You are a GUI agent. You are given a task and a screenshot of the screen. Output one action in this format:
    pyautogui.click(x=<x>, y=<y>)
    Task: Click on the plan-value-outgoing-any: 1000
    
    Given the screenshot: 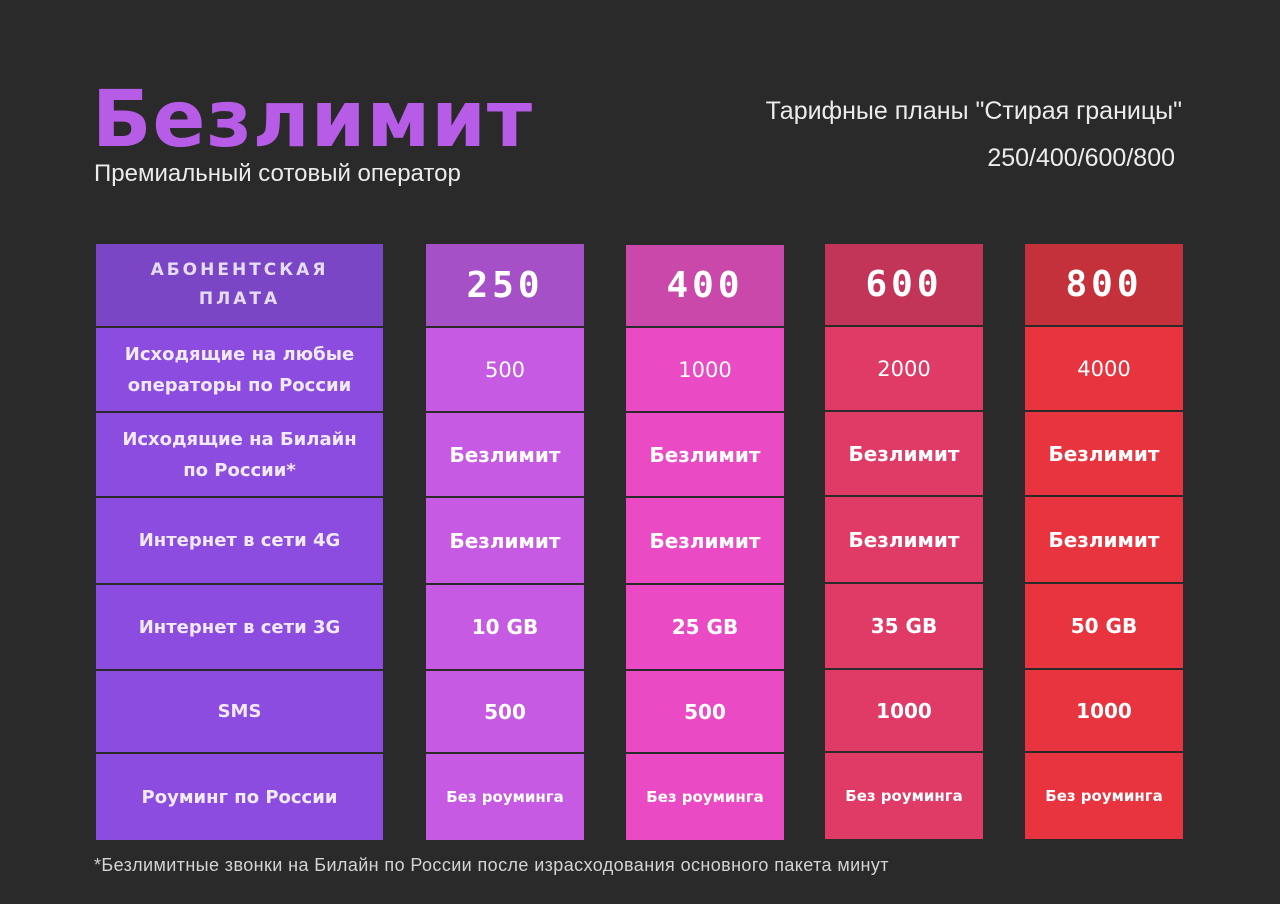 What is the action you would take?
    pyautogui.click(x=705, y=369)
    